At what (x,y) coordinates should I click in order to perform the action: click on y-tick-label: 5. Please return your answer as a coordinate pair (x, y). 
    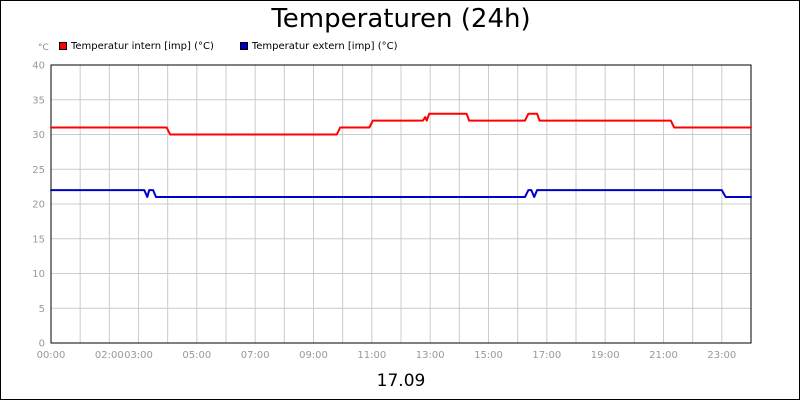
    Looking at the image, I should click on (42, 309).